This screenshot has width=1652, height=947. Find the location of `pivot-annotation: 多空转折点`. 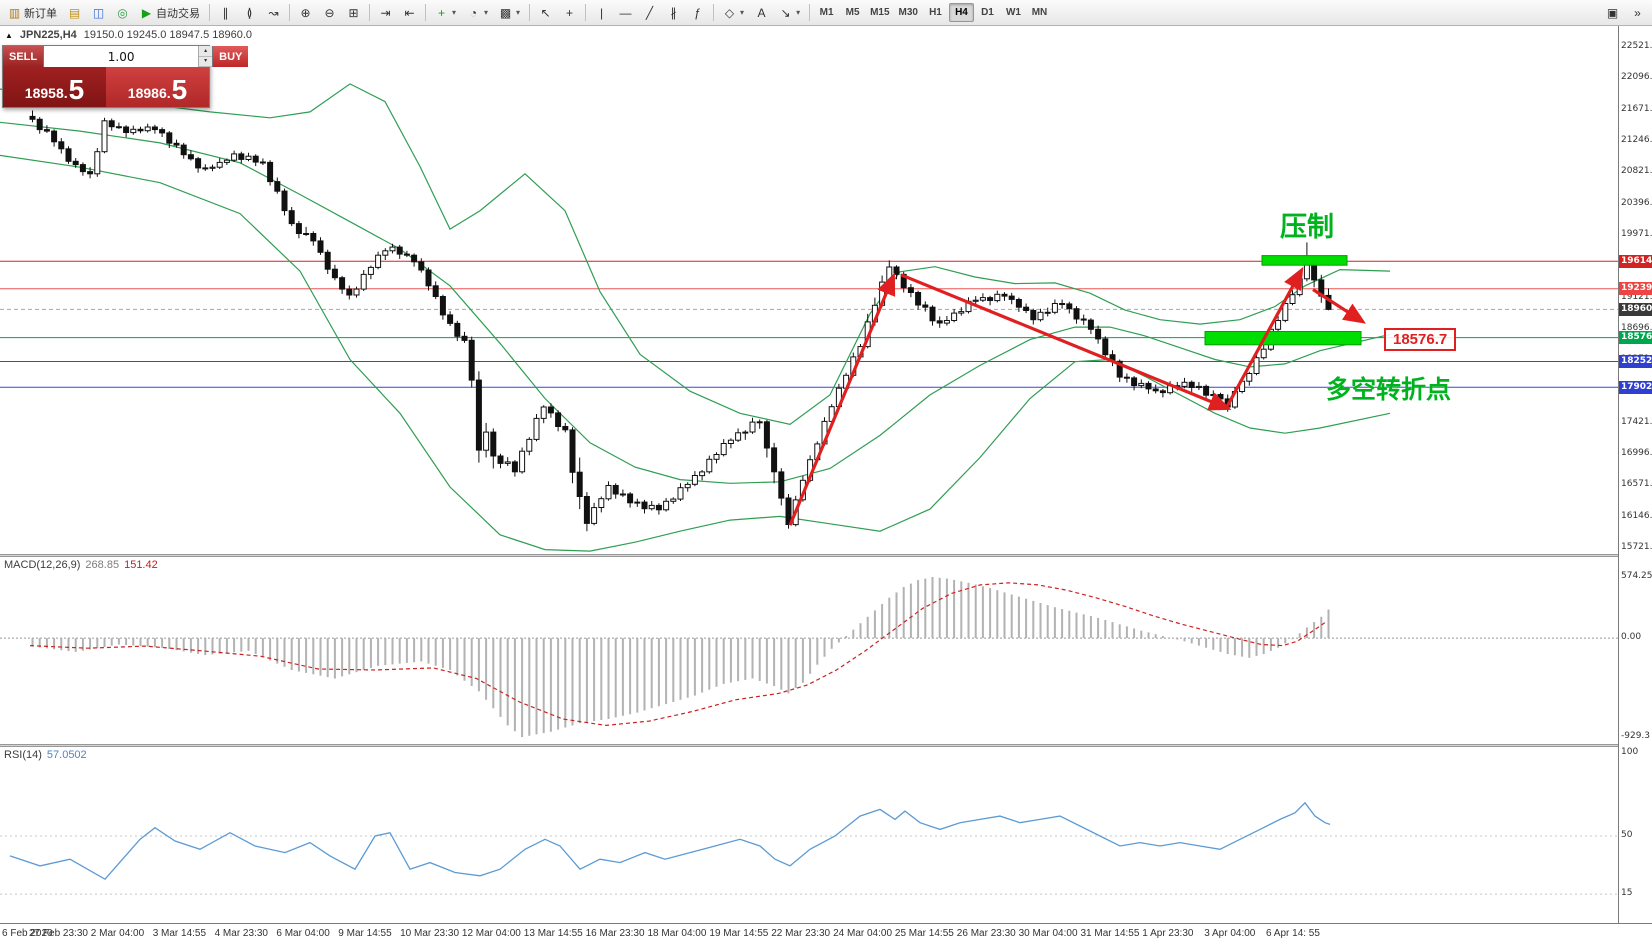

pivot-annotation: 多空转折点 is located at coordinates (1389, 390).